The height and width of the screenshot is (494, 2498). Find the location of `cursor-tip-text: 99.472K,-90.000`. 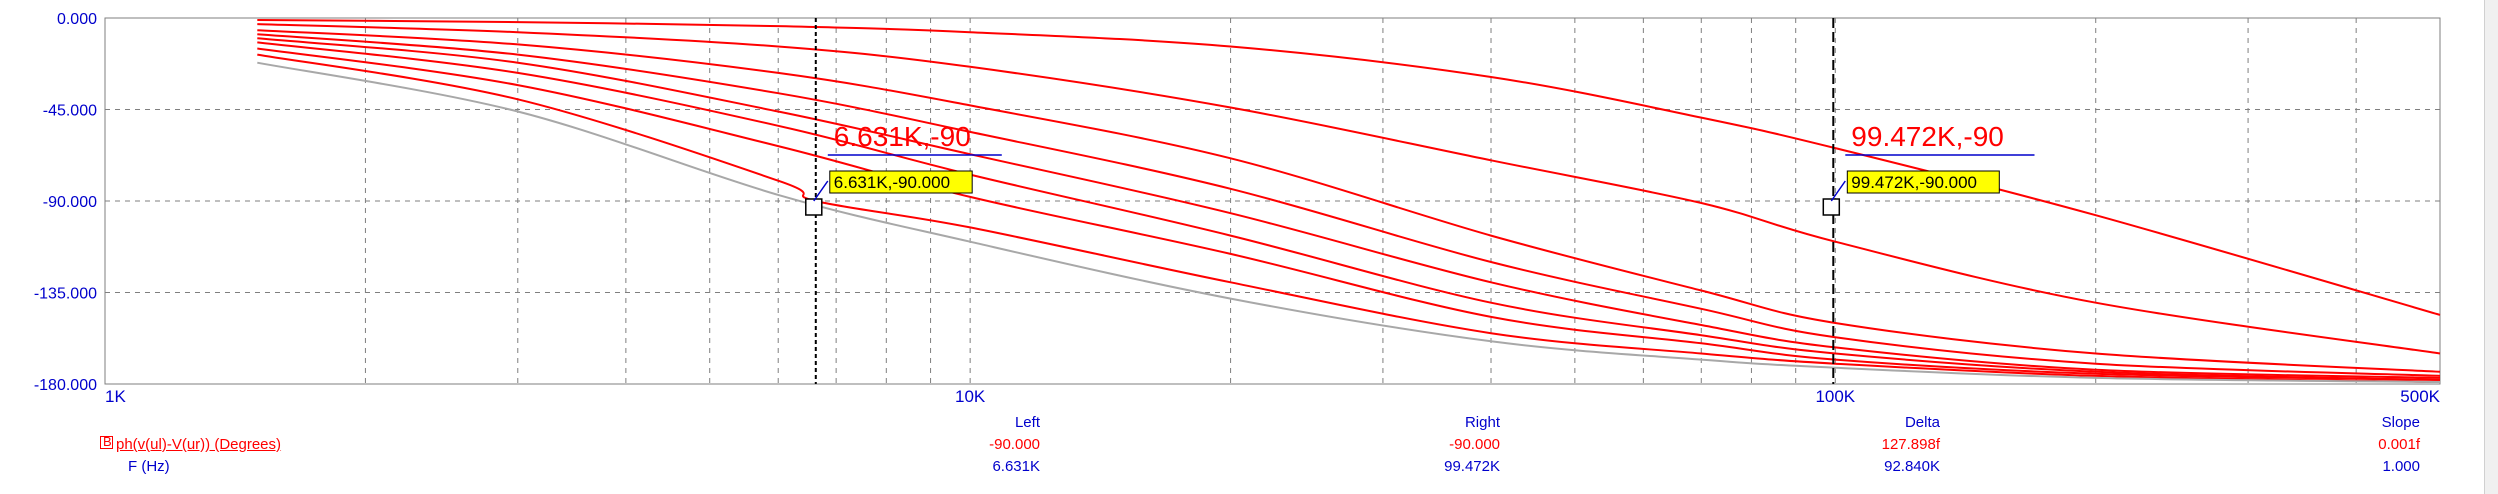

cursor-tip-text: 99.472K,-90.000 is located at coordinates (1914, 182).